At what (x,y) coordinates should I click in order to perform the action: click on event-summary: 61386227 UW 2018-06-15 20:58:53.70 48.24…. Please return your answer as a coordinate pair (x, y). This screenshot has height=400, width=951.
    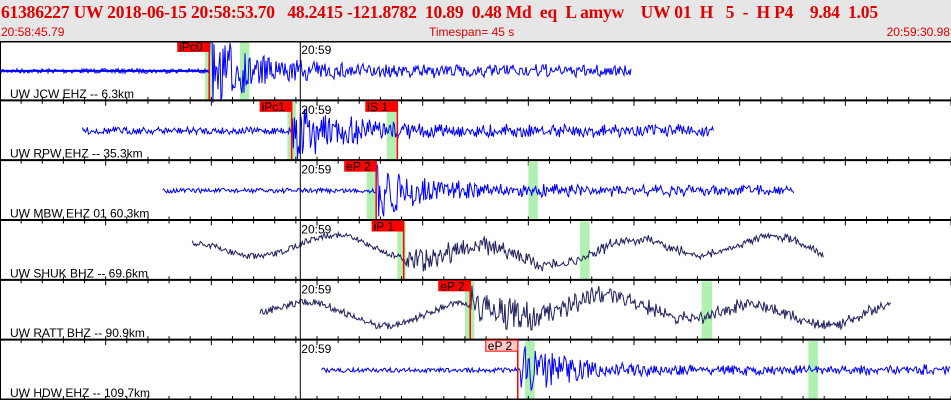
    Looking at the image, I should click on (439, 12).